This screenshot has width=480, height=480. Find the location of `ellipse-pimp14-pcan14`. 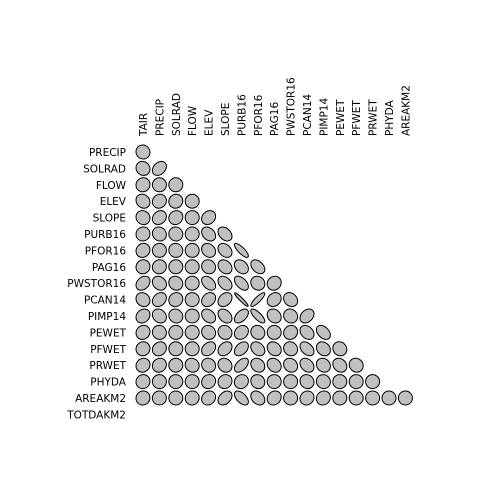

ellipse-pimp14-pcan14 is located at coordinates (307, 316).